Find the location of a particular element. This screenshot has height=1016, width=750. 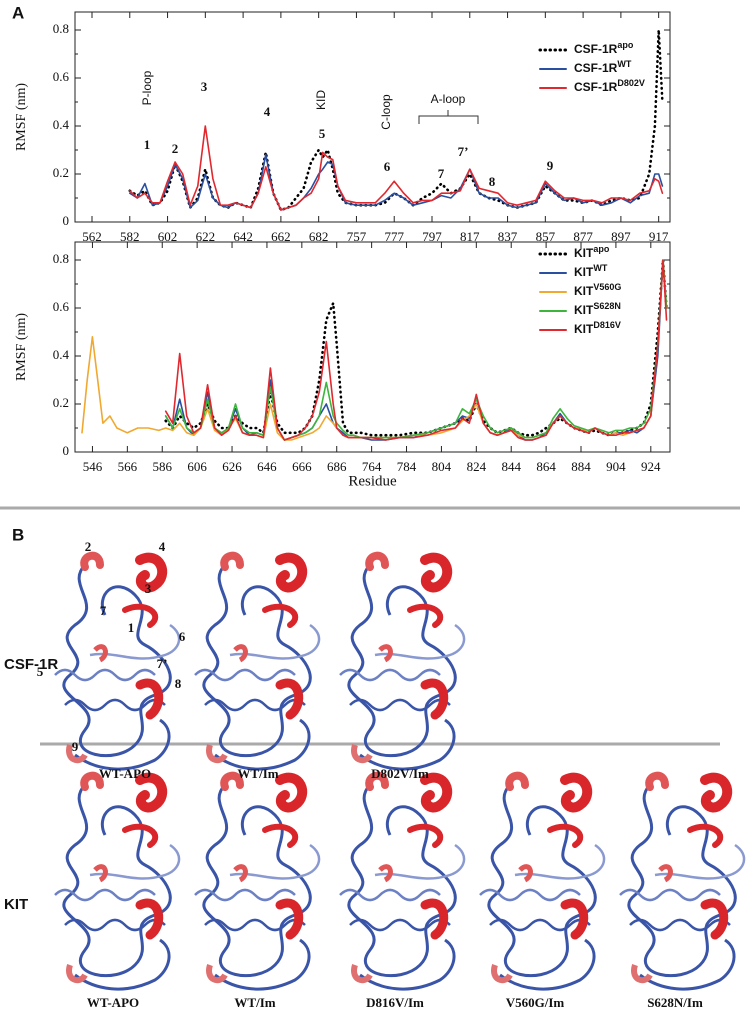

x-tick-label: 582 is located at coordinates (130, 236).